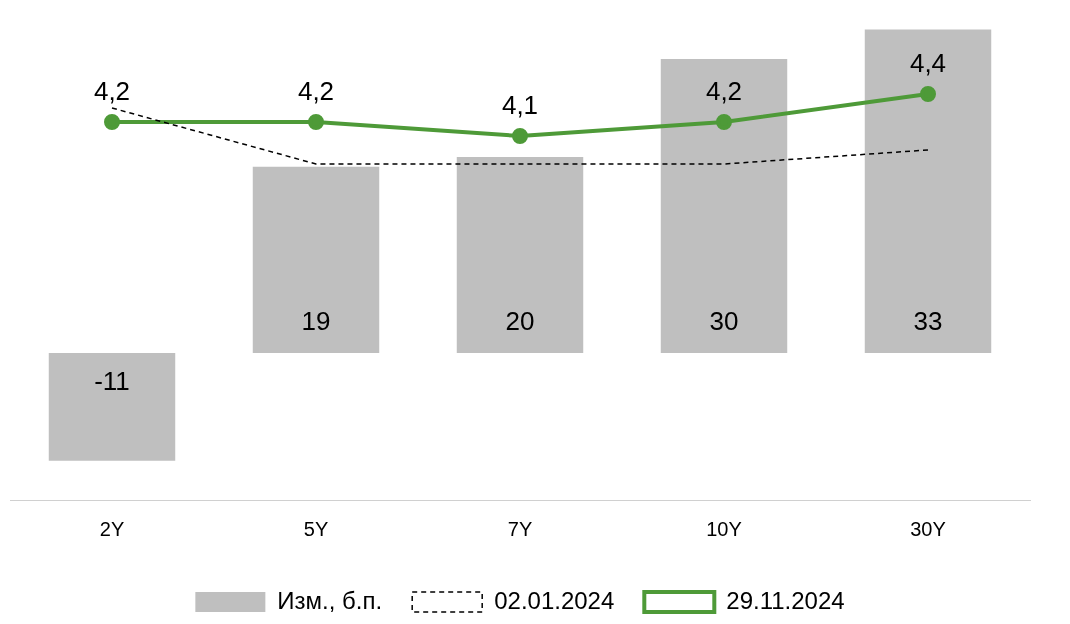 Image resolution: width=1070 pixels, height=624 pixels. What do you see at coordinates (316, 528) in the screenshot?
I see `x-tick-label: 5Y` at bounding box center [316, 528].